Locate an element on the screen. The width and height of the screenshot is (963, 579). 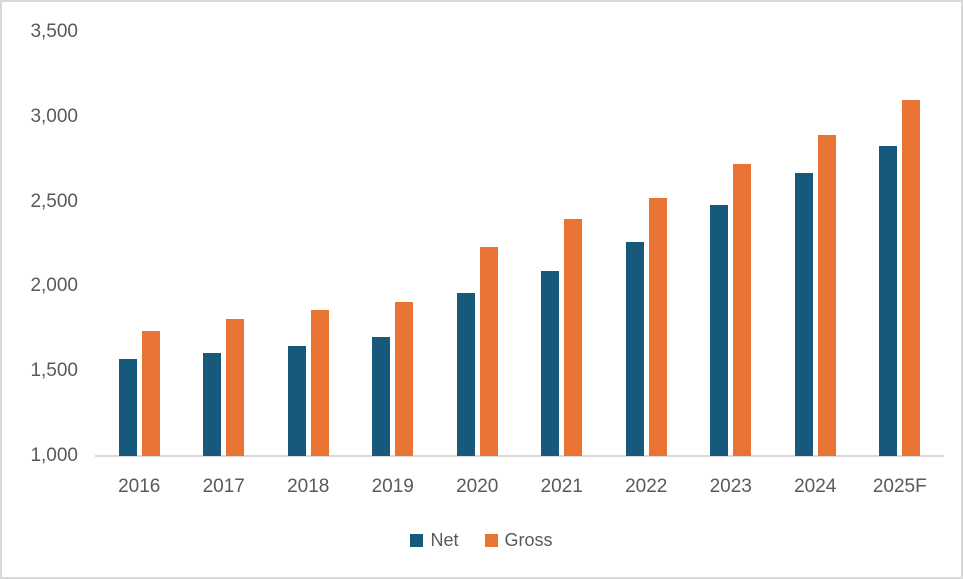
bar-gross-2016 is located at coordinates (150, 393).